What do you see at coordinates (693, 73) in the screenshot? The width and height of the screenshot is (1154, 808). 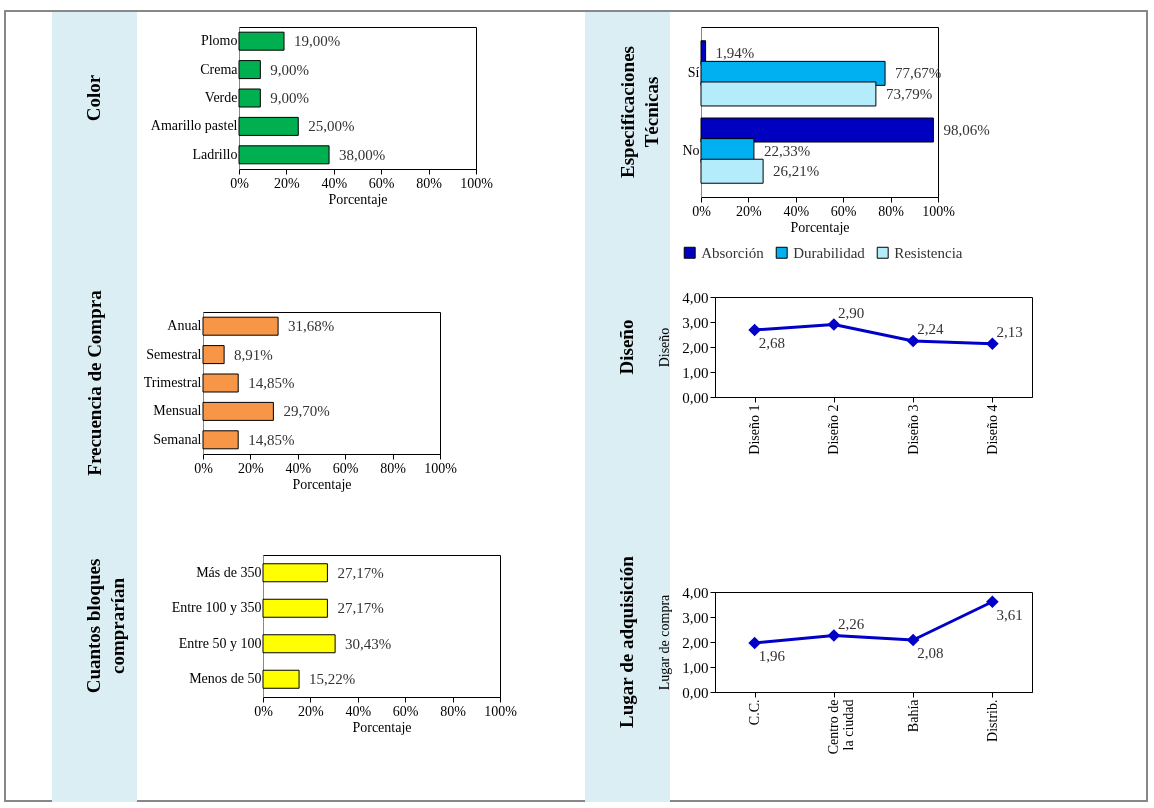 I see `y-tick-label: Sí` at bounding box center [693, 73].